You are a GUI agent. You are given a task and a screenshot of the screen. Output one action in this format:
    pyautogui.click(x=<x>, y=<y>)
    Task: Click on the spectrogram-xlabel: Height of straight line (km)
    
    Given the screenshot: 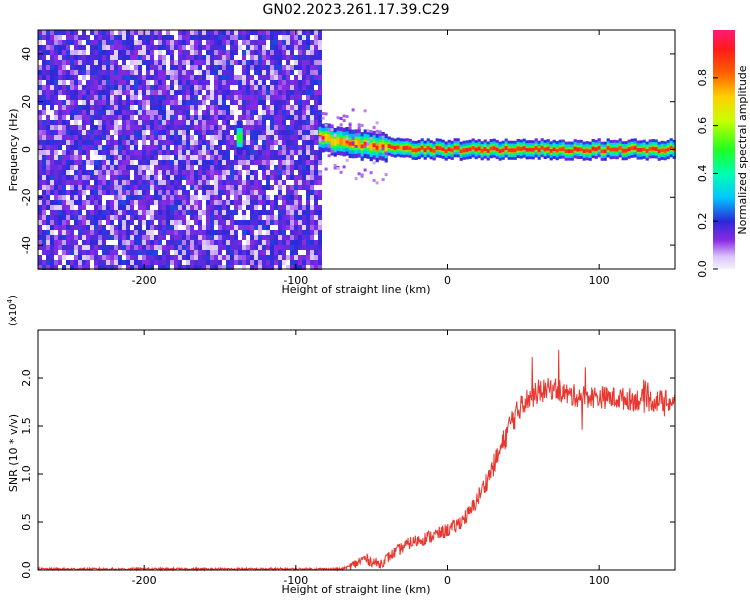 What is the action you would take?
    pyautogui.click(x=355, y=289)
    